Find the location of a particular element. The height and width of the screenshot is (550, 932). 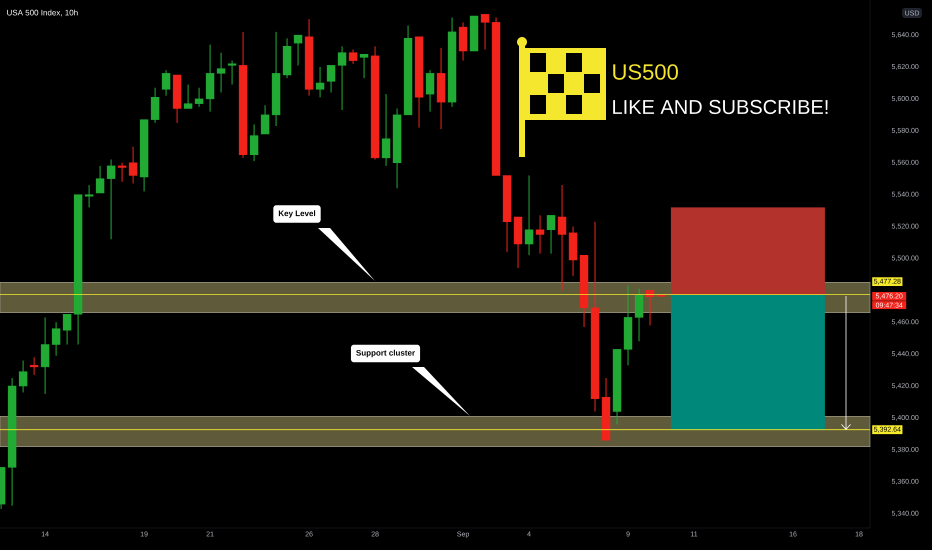

annotation: USA 500 Index, 10h is located at coordinates (42, 13).